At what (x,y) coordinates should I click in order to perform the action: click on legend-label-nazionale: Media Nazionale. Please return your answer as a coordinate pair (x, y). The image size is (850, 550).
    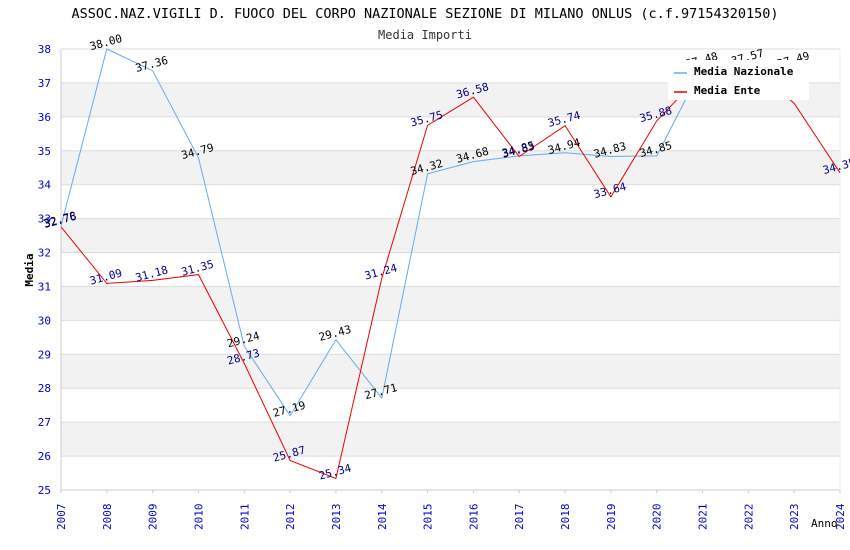
    Looking at the image, I should click on (744, 71).